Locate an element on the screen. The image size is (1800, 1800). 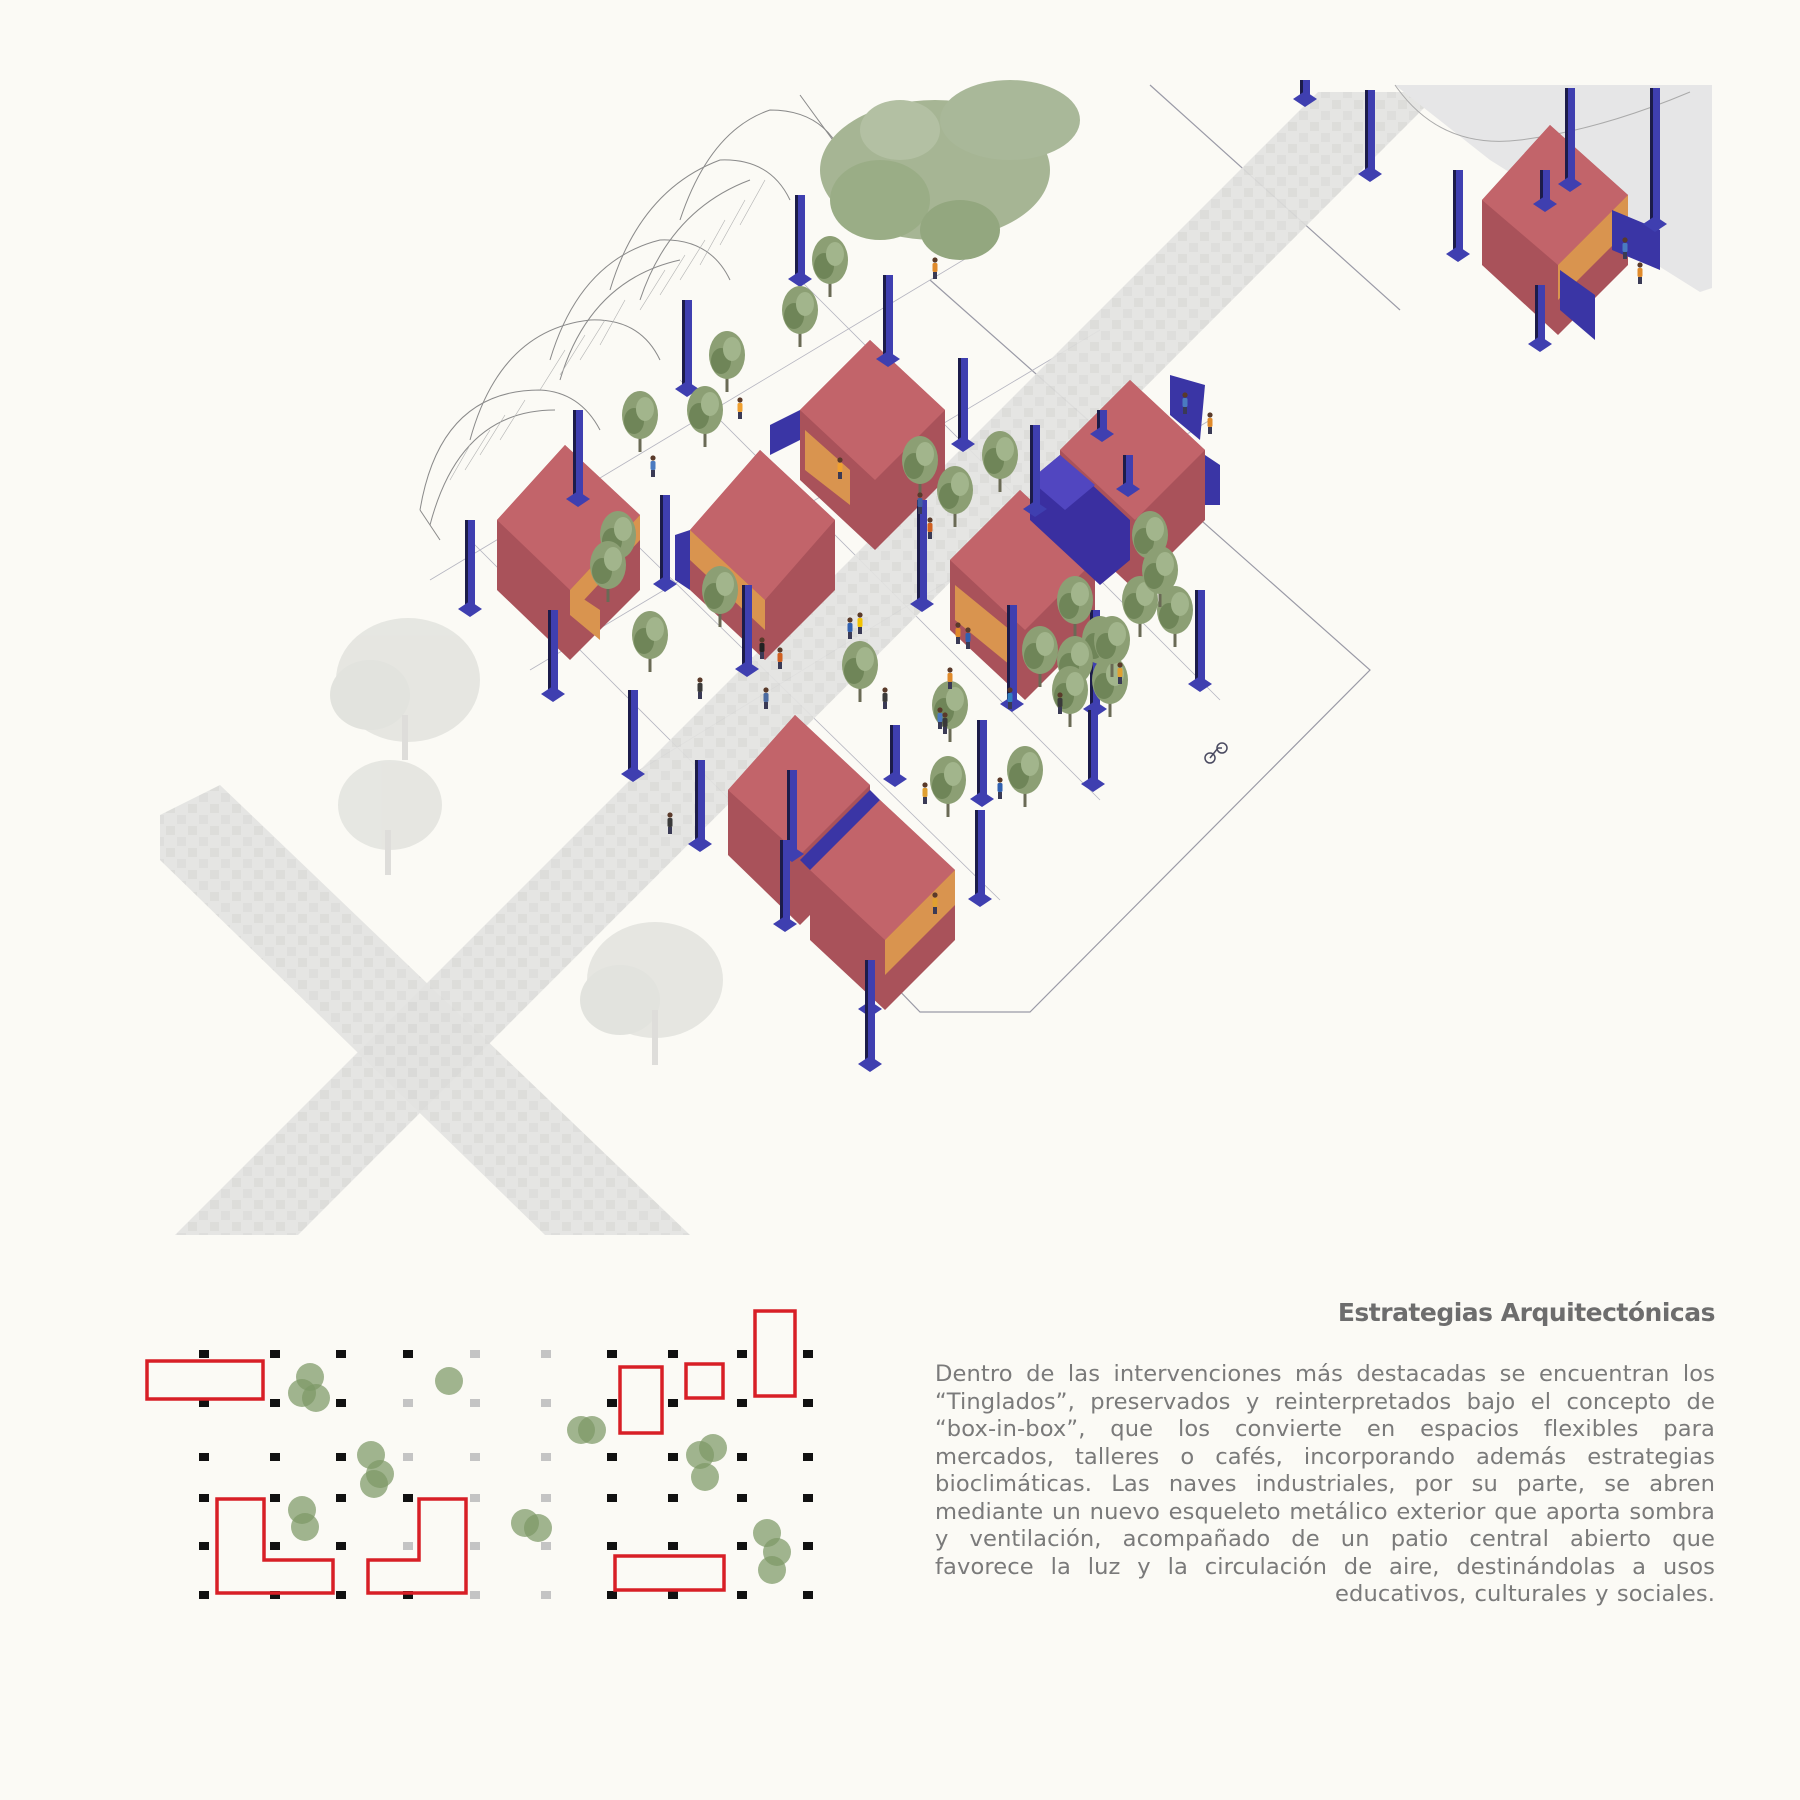
arched-vault-outline is located at coordinates (630, 317).